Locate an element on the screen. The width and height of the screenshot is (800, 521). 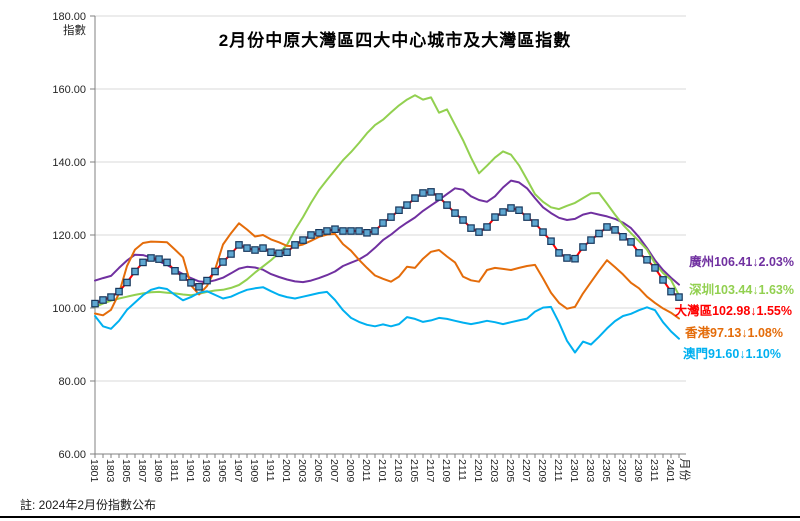
svg-text: 1911 is located at coordinates (270, 470).